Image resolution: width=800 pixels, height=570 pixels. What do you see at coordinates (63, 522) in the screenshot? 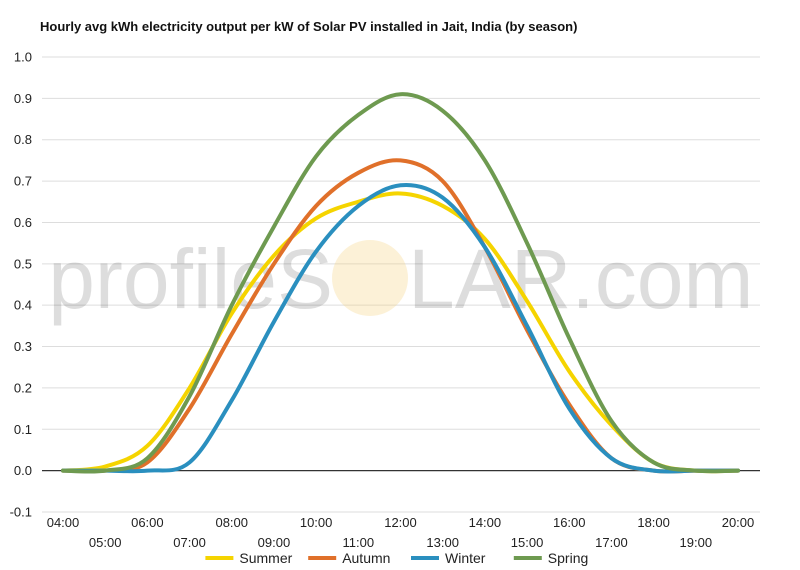
I see `x-tick-label: 04:00` at bounding box center [63, 522].